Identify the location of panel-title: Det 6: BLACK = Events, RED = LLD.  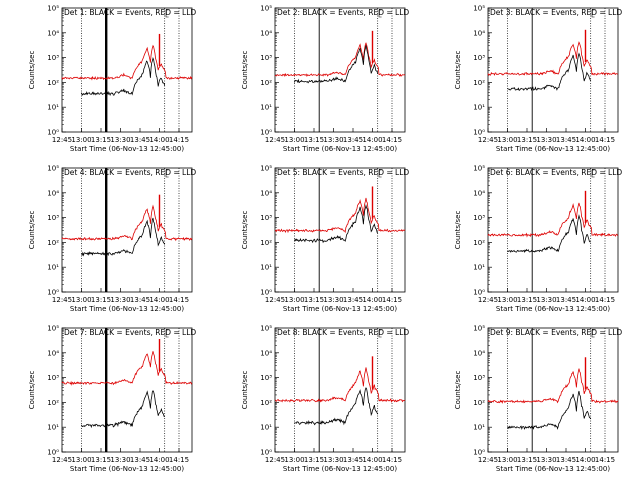
(556, 172).